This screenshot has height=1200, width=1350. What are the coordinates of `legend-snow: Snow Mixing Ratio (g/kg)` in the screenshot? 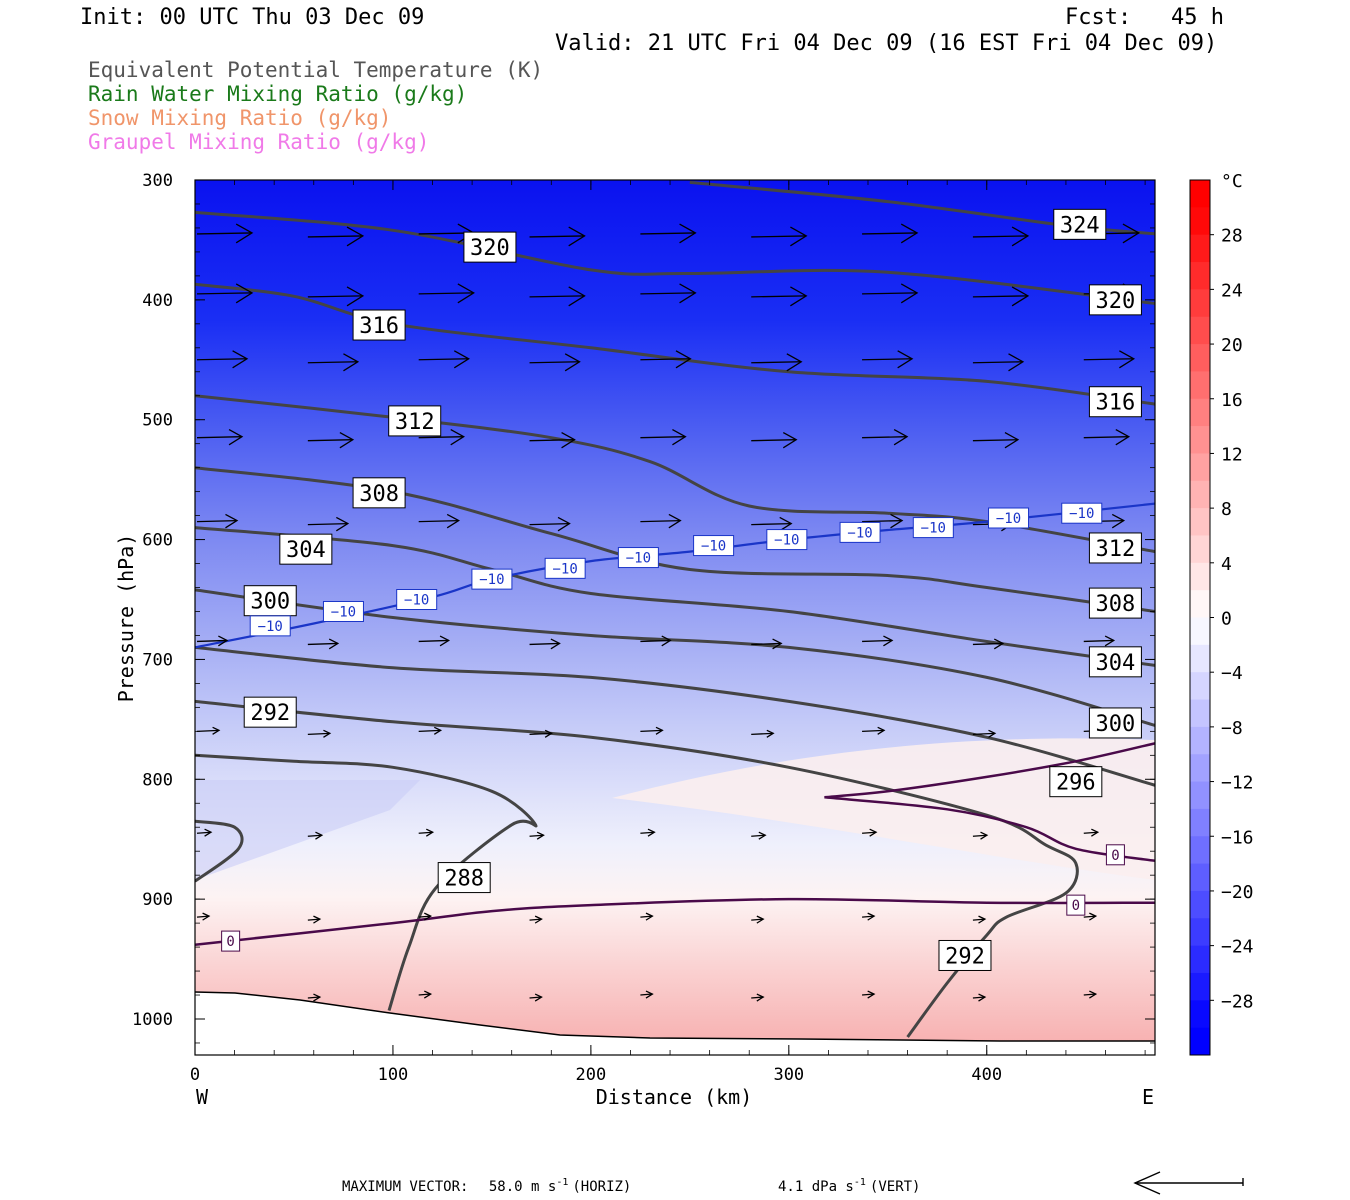 It's located at (240, 118).